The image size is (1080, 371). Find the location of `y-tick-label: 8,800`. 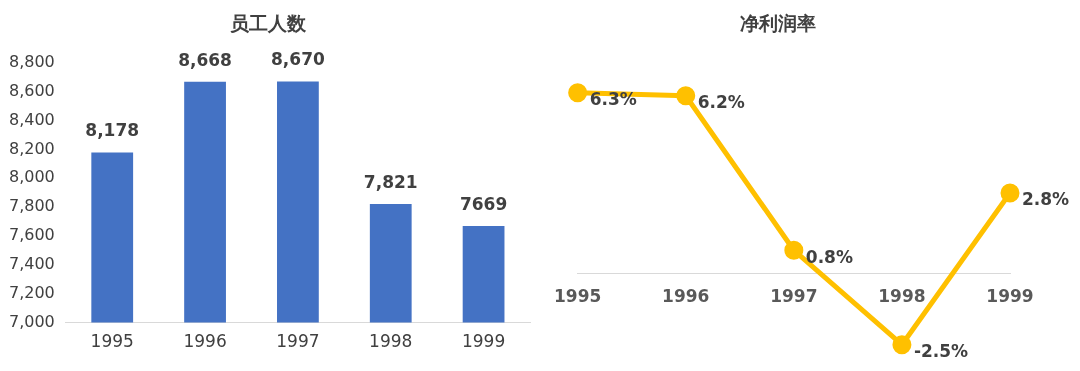

y-tick-label: 8,800 is located at coordinates (31, 61).